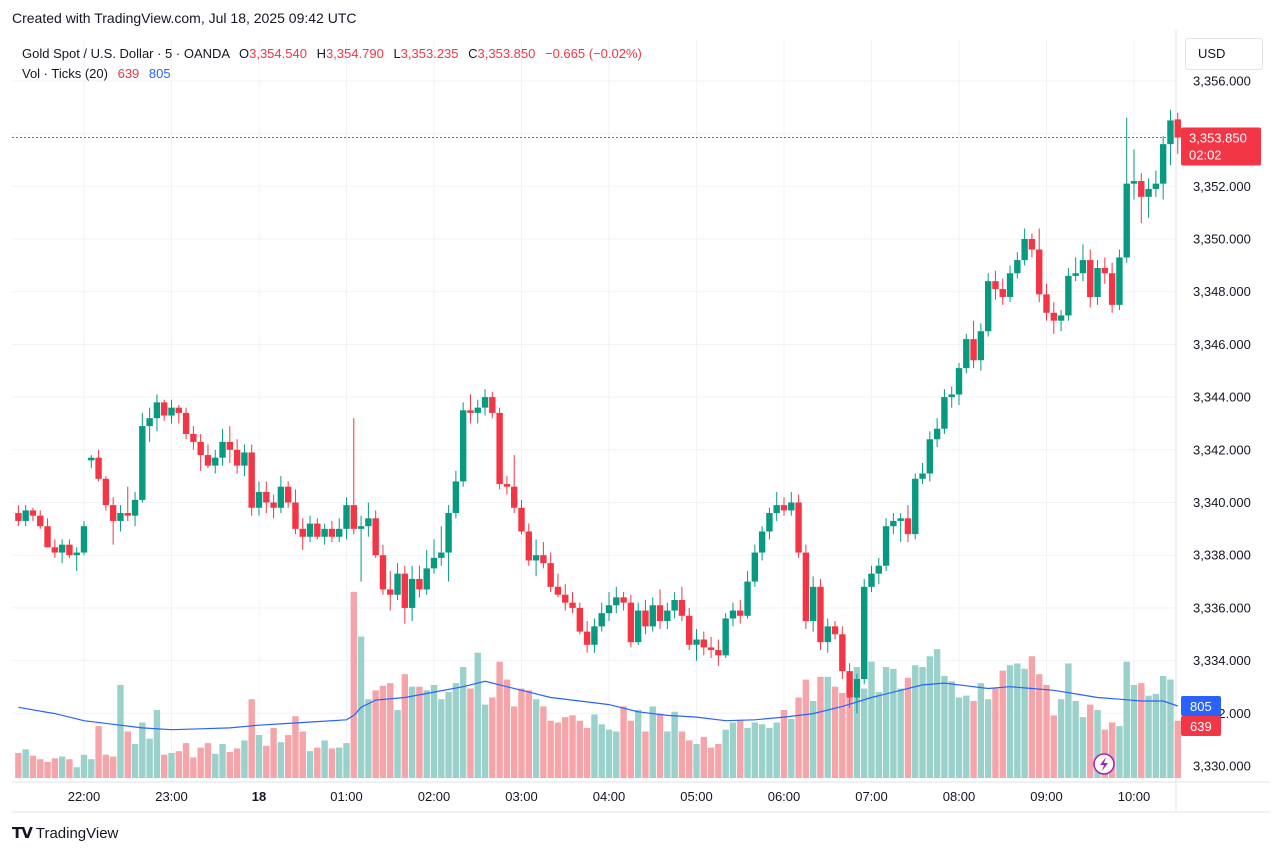 The height and width of the screenshot is (855, 1280). Describe the element at coordinates (1224, 54) in the screenshot. I see `currency-selector: USD` at that location.